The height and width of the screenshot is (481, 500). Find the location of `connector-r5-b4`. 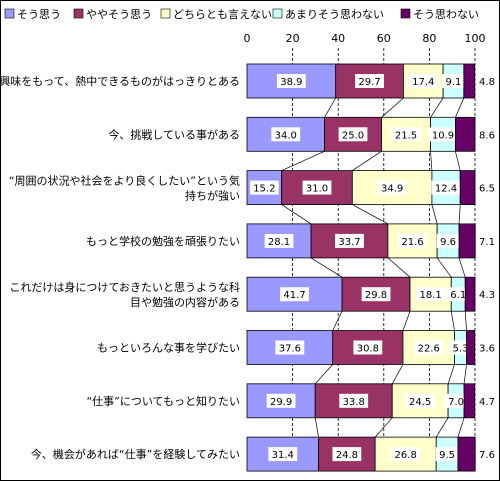

connector-r5-b4 is located at coordinates (465, 321).